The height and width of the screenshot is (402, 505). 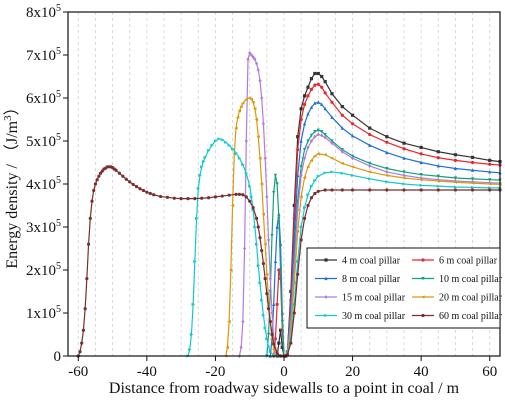 What do you see at coordinates (12, 107) in the screenshot?
I see `y-axis-title-end: ）` at bounding box center [12, 107].